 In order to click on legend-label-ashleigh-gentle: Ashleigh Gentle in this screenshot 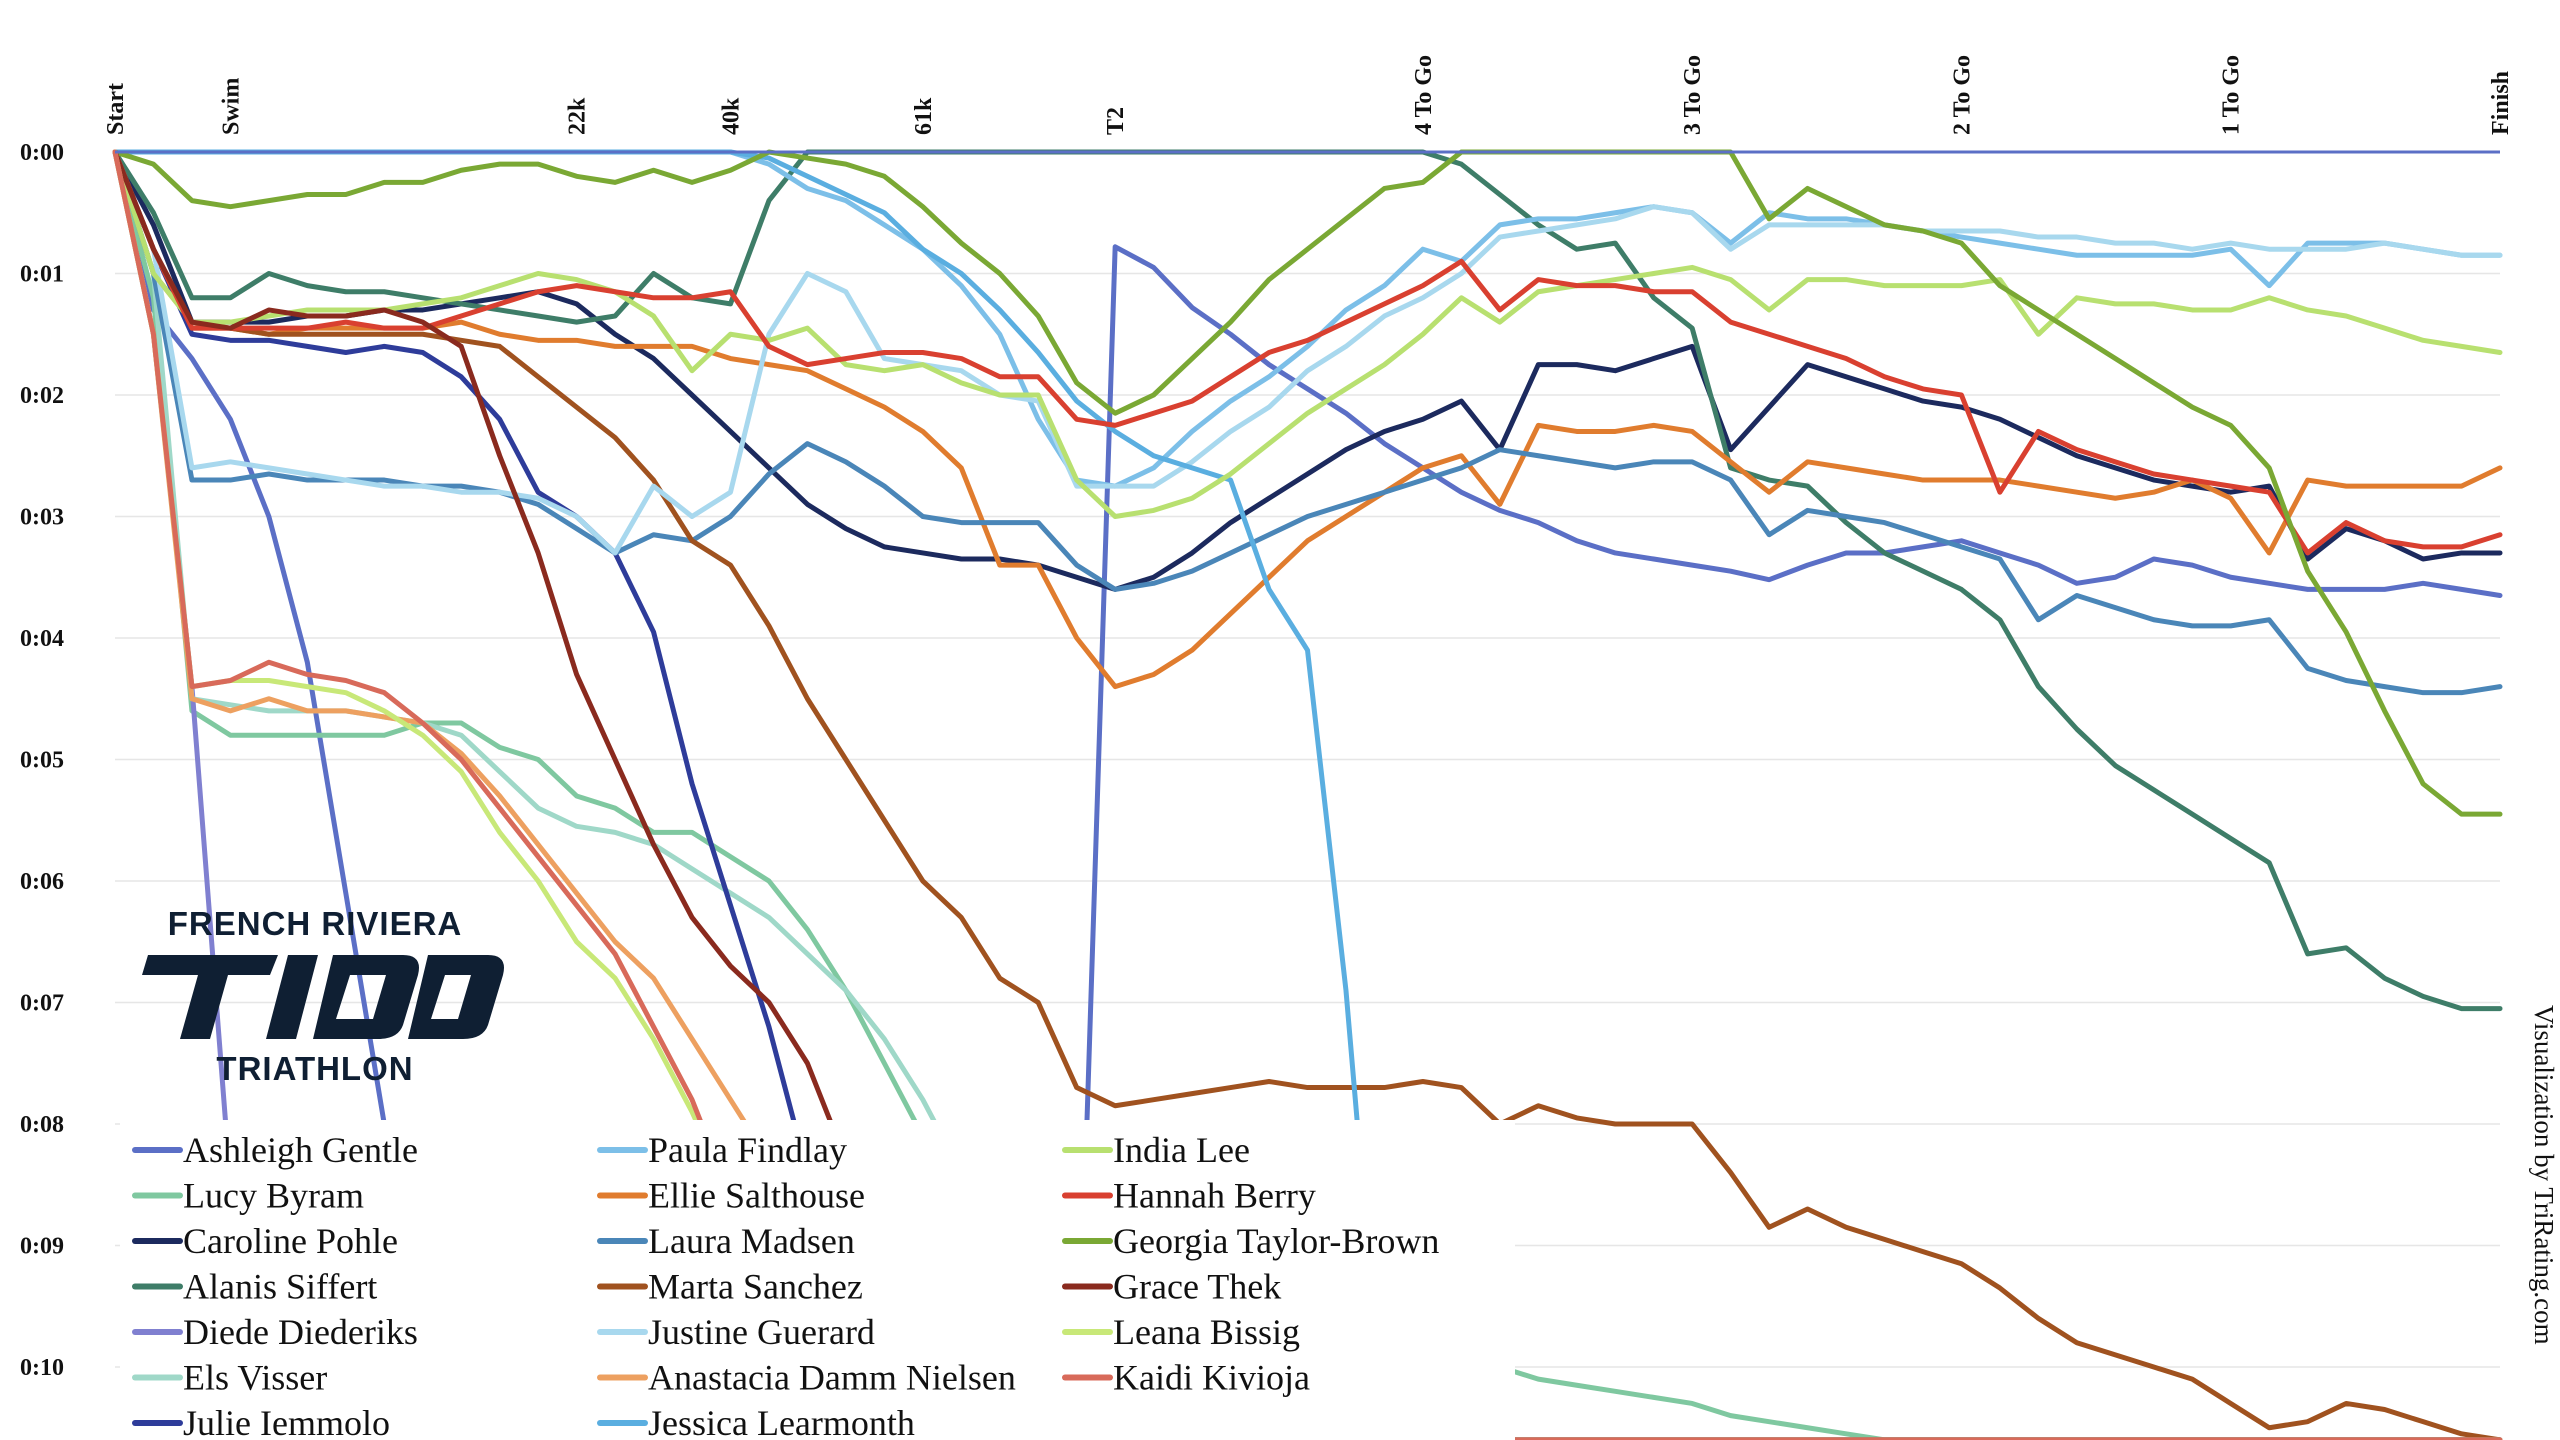, I will do `click(300, 1150)`.